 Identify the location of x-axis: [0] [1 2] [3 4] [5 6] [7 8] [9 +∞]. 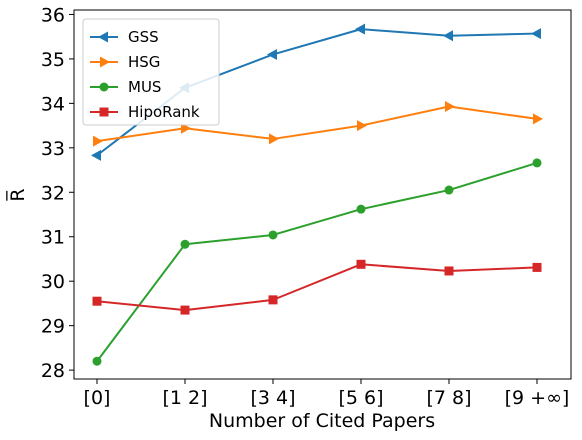
(327, 394).